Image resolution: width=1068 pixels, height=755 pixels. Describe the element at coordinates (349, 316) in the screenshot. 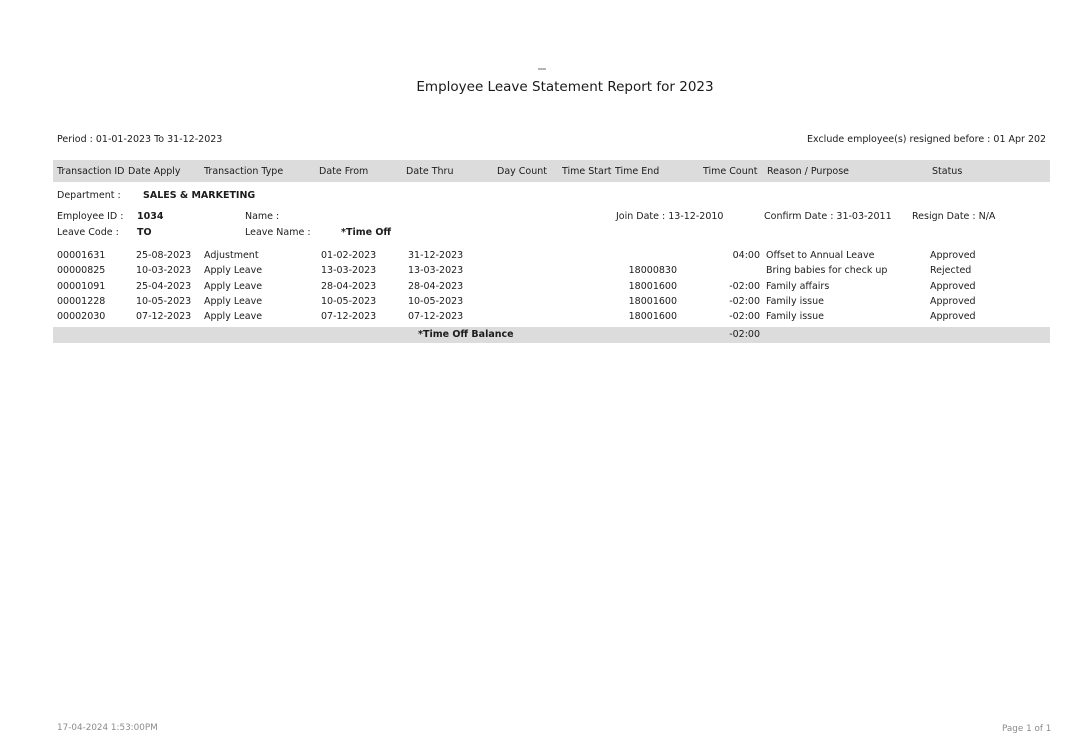

I see `cell-date-from: 07-12-2023` at that location.